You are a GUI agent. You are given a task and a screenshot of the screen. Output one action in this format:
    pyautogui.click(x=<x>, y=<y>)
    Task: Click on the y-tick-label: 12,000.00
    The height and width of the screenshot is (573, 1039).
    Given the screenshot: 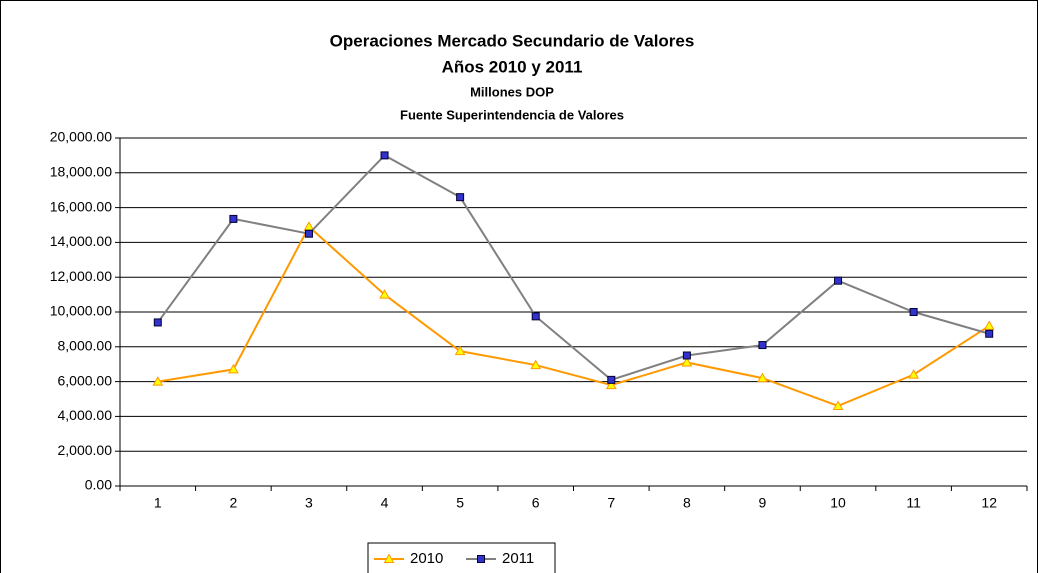 What is the action you would take?
    pyautogui.click(x=81, y=276)
    